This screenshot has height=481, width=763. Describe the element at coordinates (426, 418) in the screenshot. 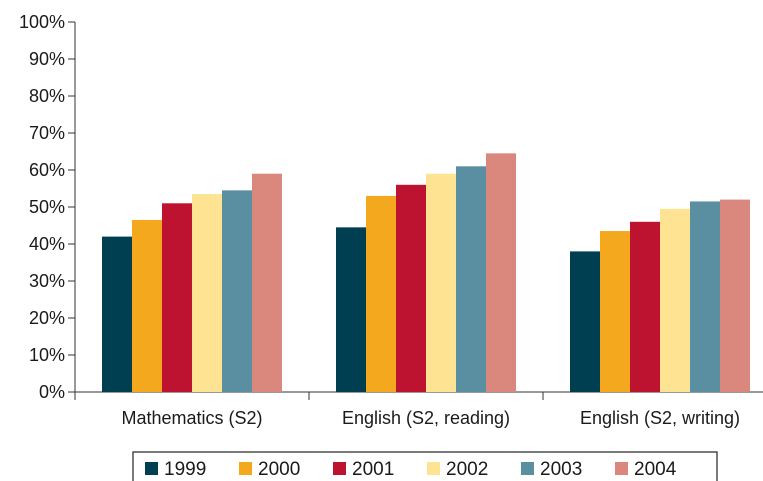

I see `x-category-label: English (S2, reading)` at that location.